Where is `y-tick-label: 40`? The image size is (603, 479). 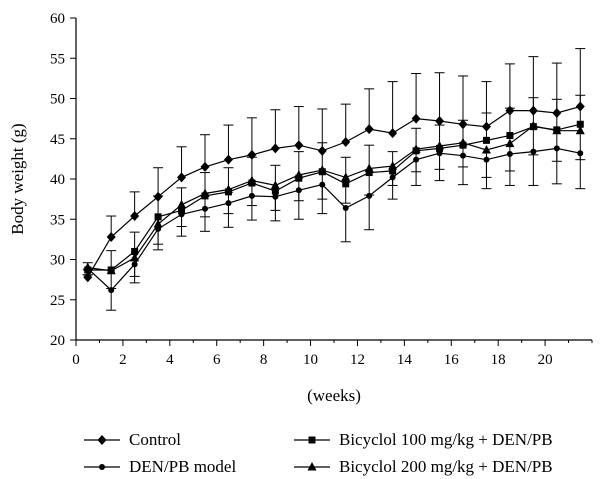
y-tick-label: 40 is located at coordinates (57, 180).